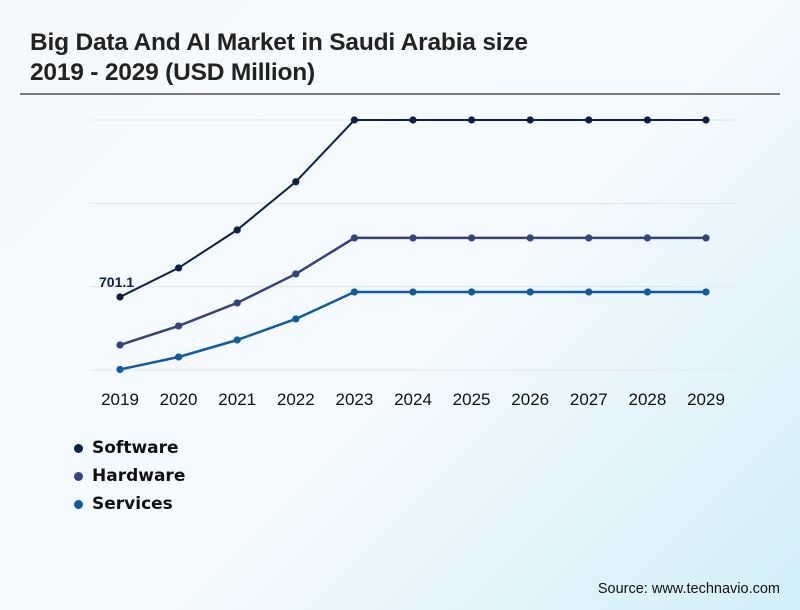 The width and height of the screenshot is (800, 610). I want to click on data-label: 701.1, so click(116, 282).